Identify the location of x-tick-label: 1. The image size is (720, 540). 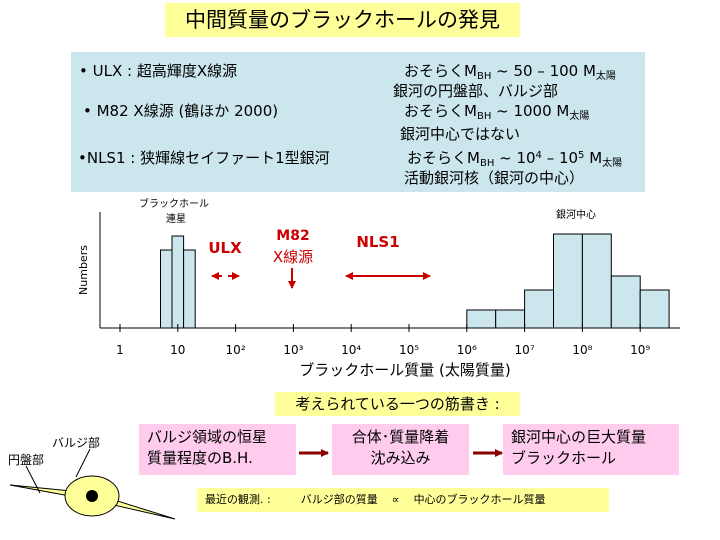
(120, 350).